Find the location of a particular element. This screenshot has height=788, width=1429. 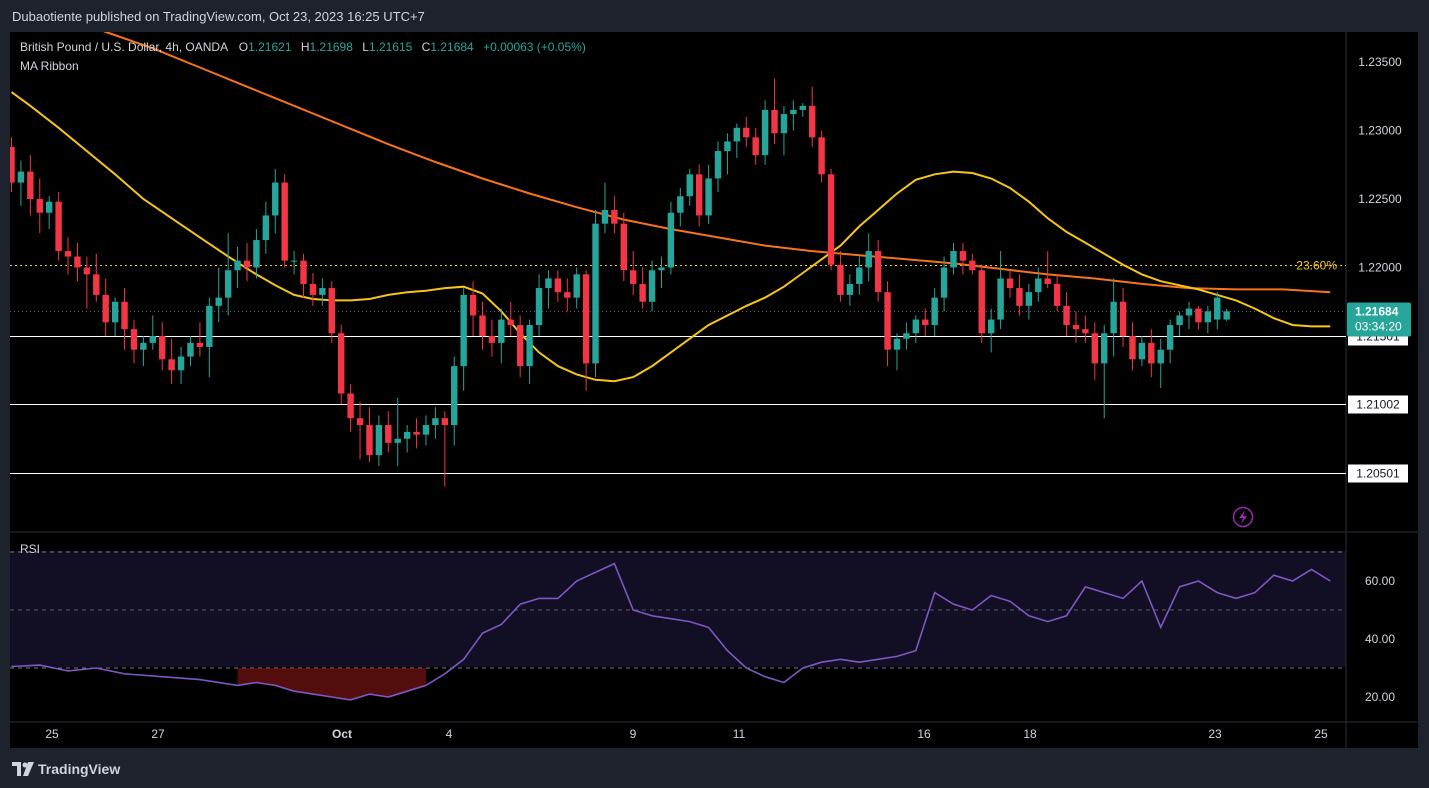

lightning-icon is located at coordinates (1243, 517).